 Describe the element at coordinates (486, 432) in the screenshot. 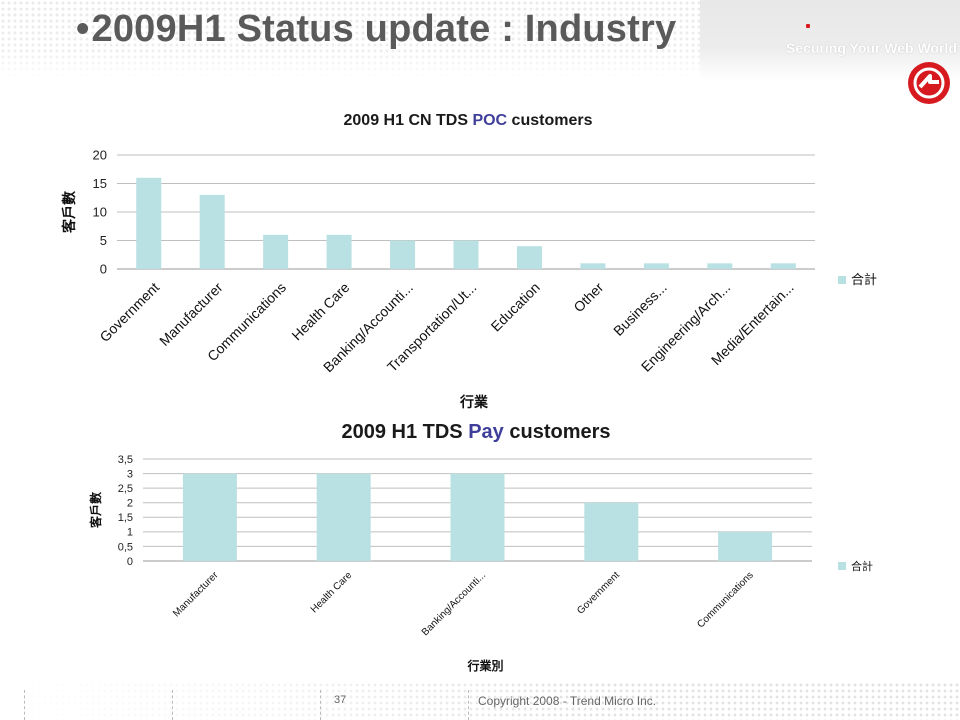

I see `chart-title-accent: Pay` at that location.